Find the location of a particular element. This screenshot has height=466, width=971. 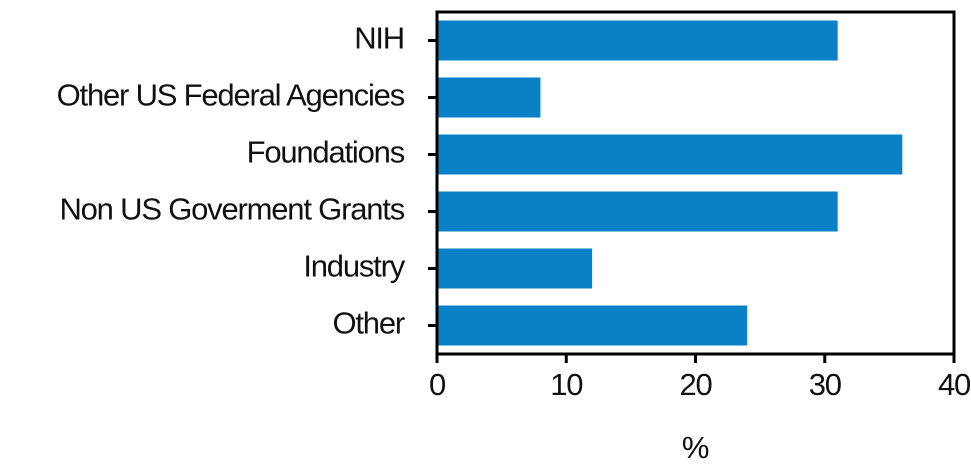

y-tick-label: Foundations is located at coordinates (326, 152).